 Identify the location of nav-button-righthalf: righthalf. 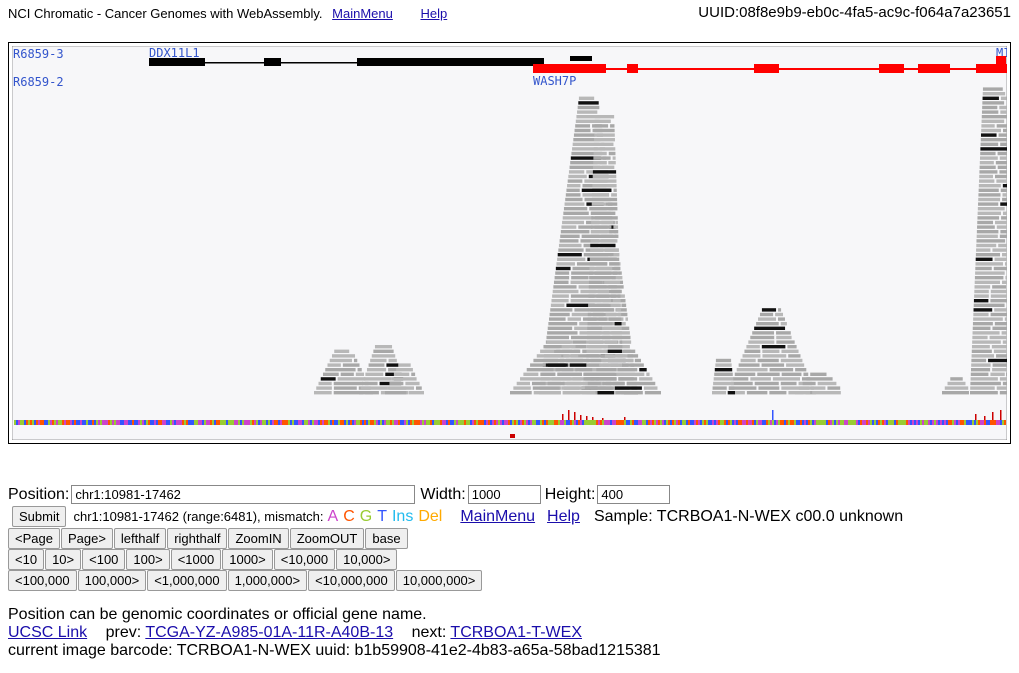
(197, 538).